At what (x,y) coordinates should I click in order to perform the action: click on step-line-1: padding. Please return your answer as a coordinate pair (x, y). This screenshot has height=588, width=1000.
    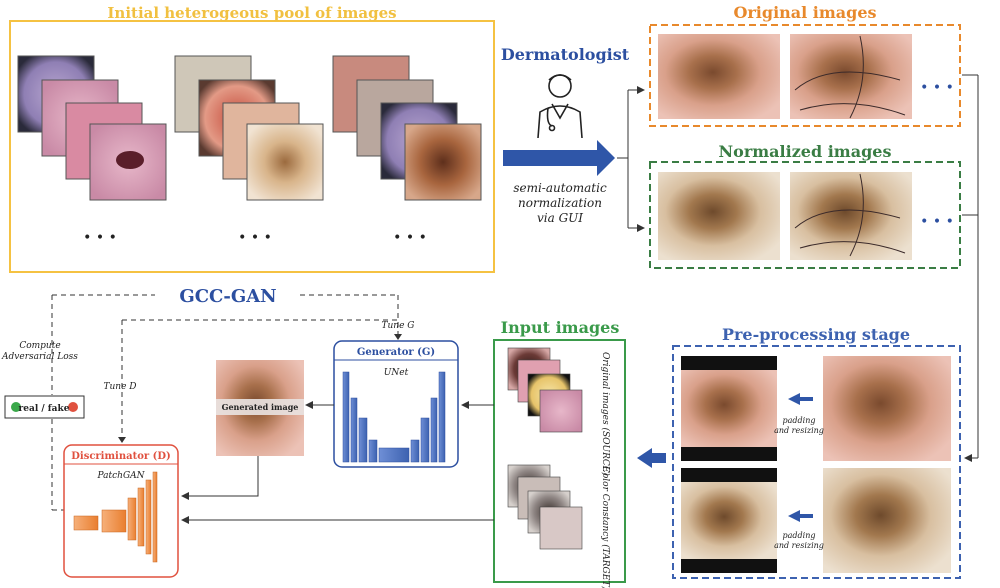
    Looking at the image, I should click on (799, 420).